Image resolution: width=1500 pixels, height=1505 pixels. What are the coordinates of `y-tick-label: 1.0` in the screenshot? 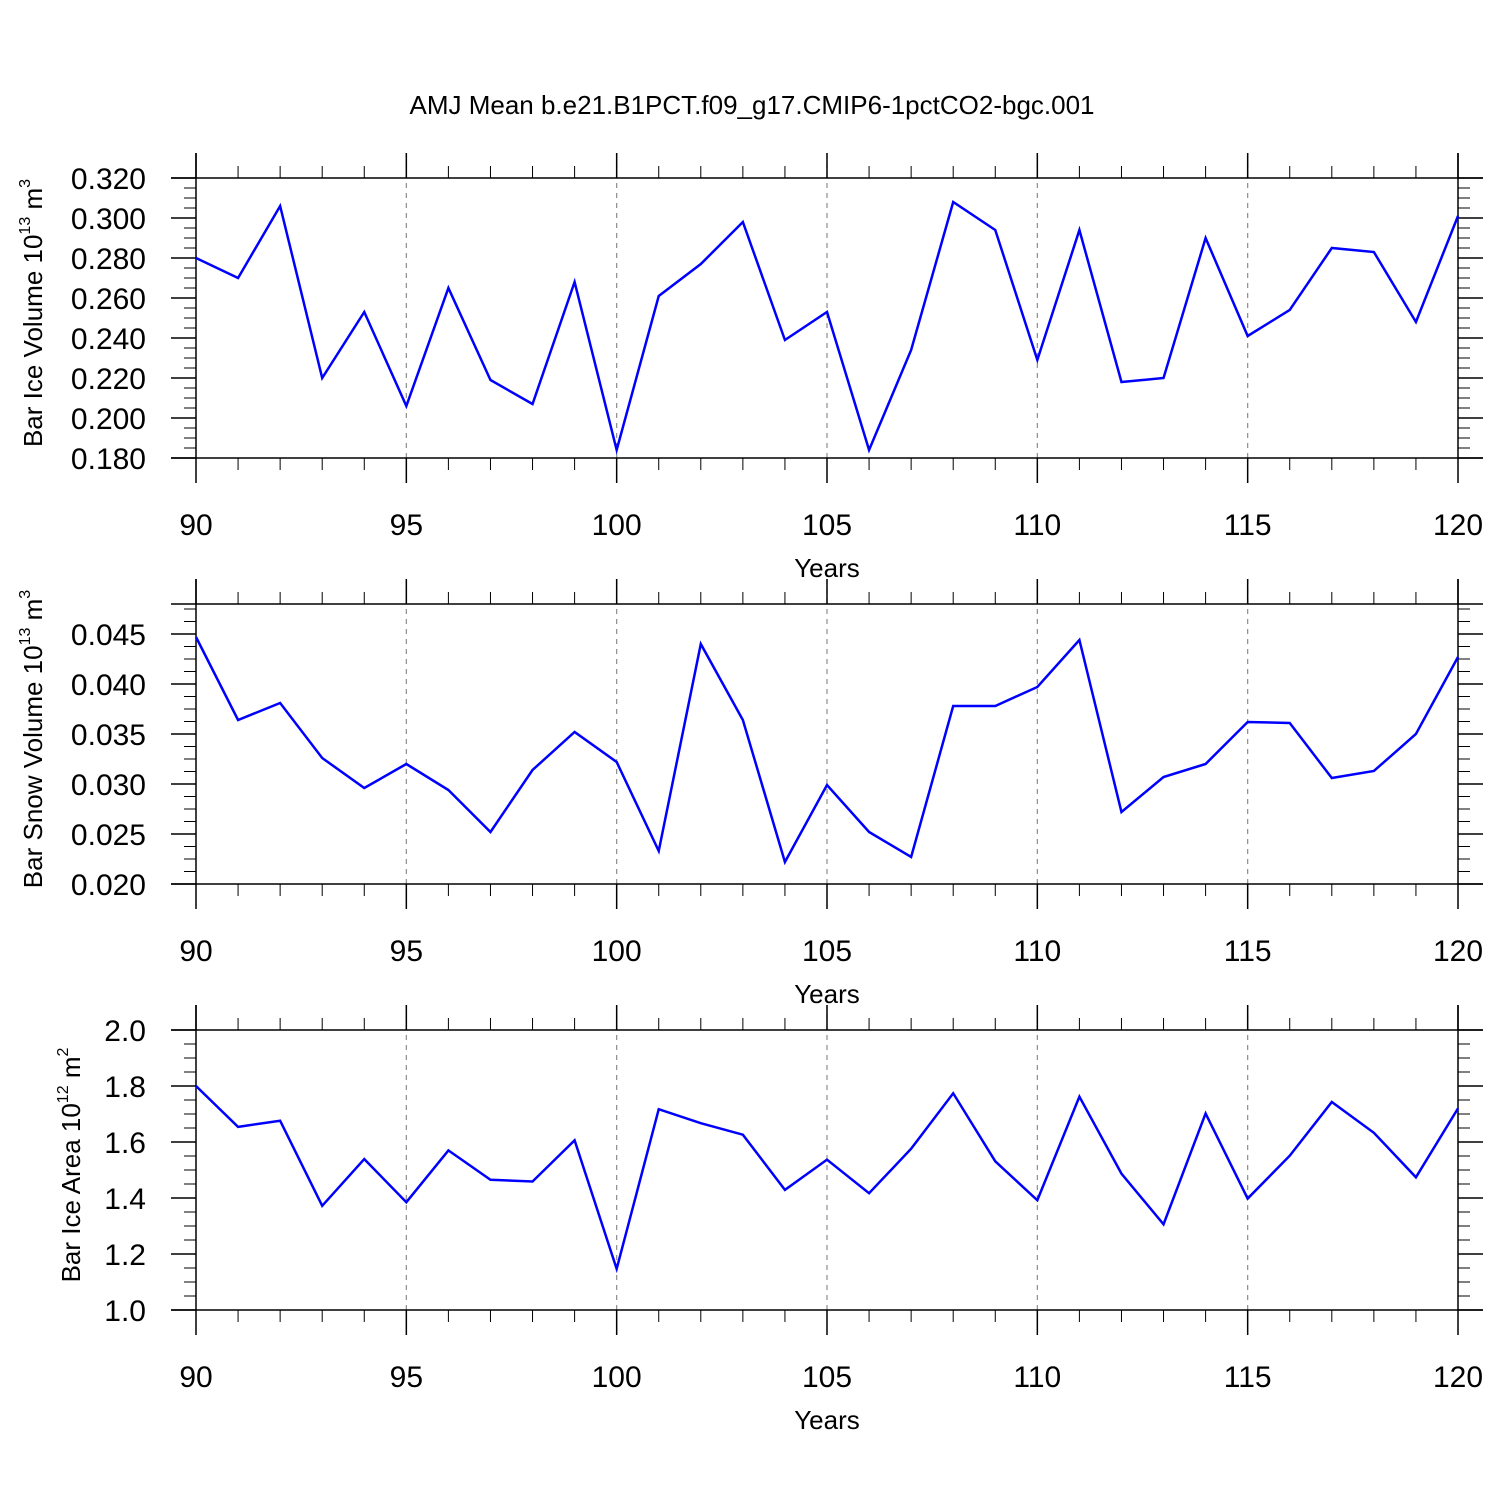 It's located at (125, 1311).